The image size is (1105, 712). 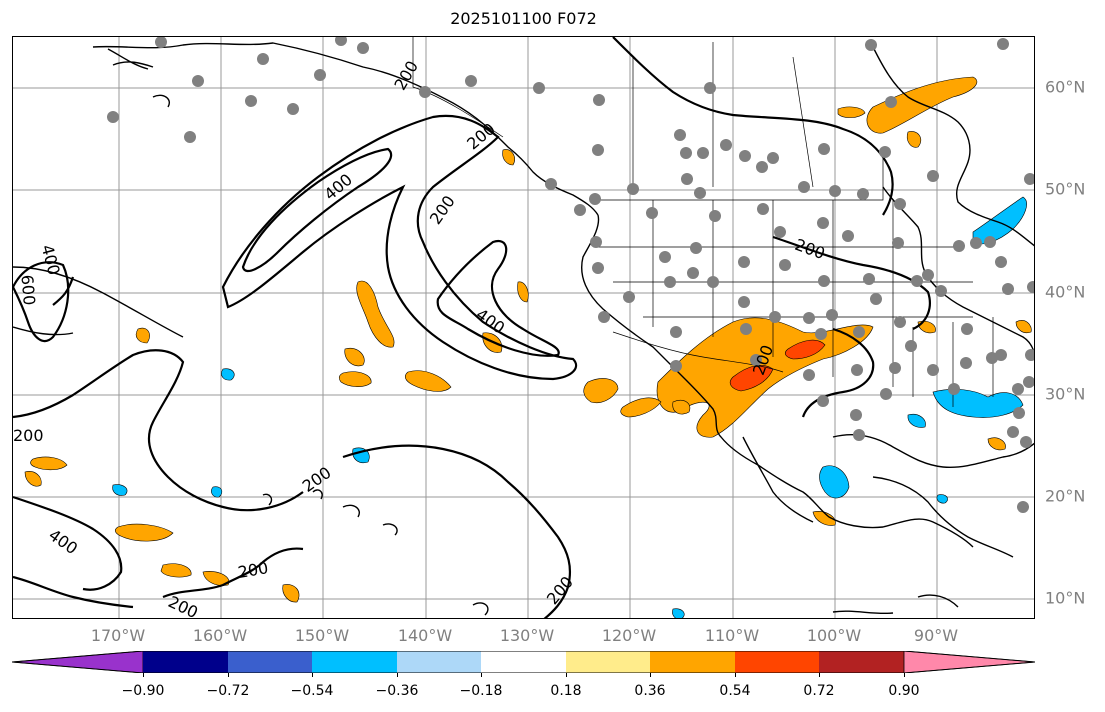 What do you see at coordinates (904, 691) in the screenshot?
I see `colorbar-tick-10: 0.90` at bounding box center [904, 691].